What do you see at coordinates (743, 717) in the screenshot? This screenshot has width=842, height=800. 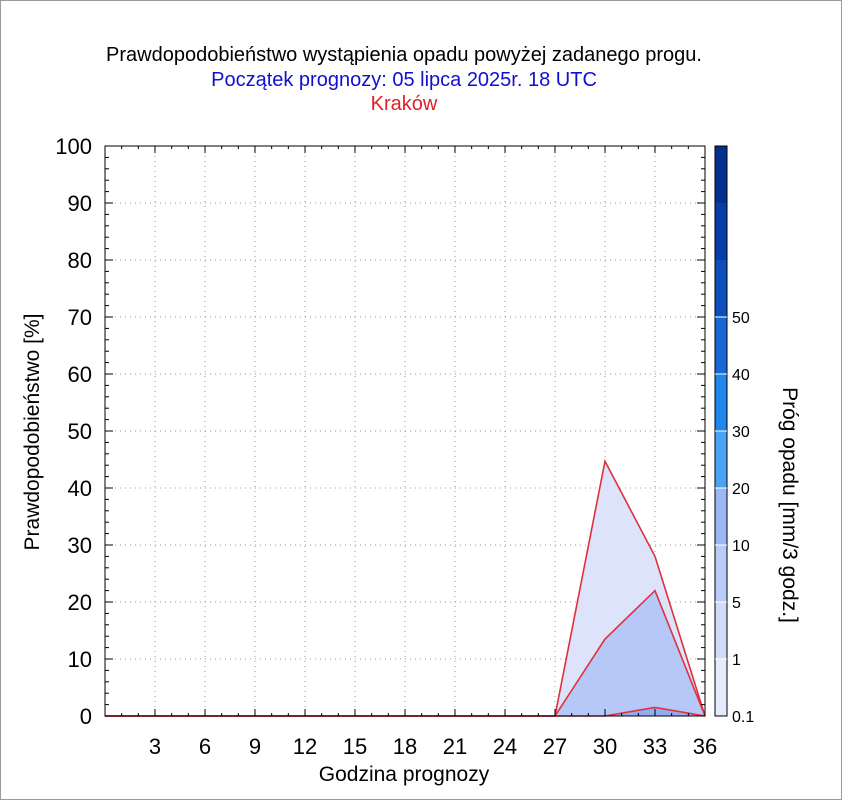 I see `colorbar-tick-label: 0.1` at bounding box center [743, 717].